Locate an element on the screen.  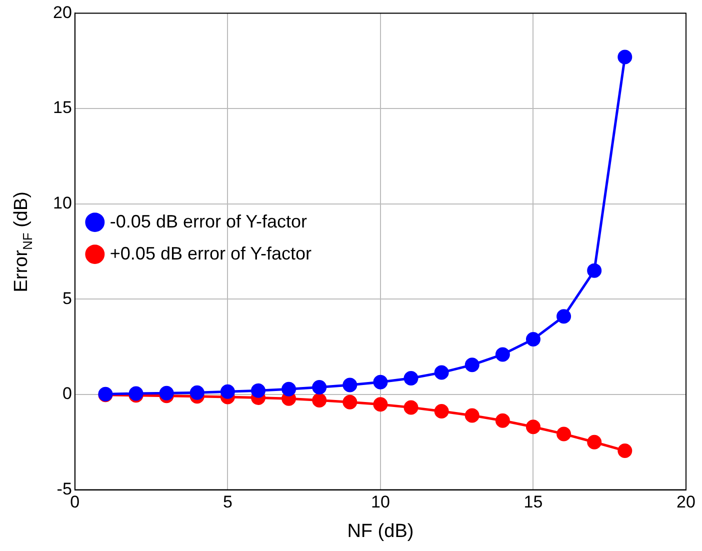
x-tick-label: 10 is located at coordinates (380, 502).